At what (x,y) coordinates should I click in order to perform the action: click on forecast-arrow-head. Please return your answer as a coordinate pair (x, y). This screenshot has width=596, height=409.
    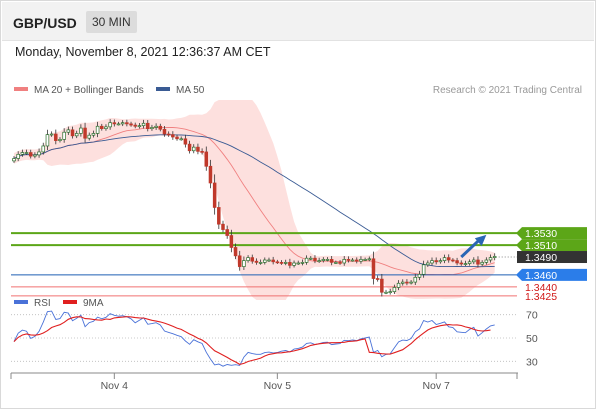
    Looking at the image, I should click on (480, 240).